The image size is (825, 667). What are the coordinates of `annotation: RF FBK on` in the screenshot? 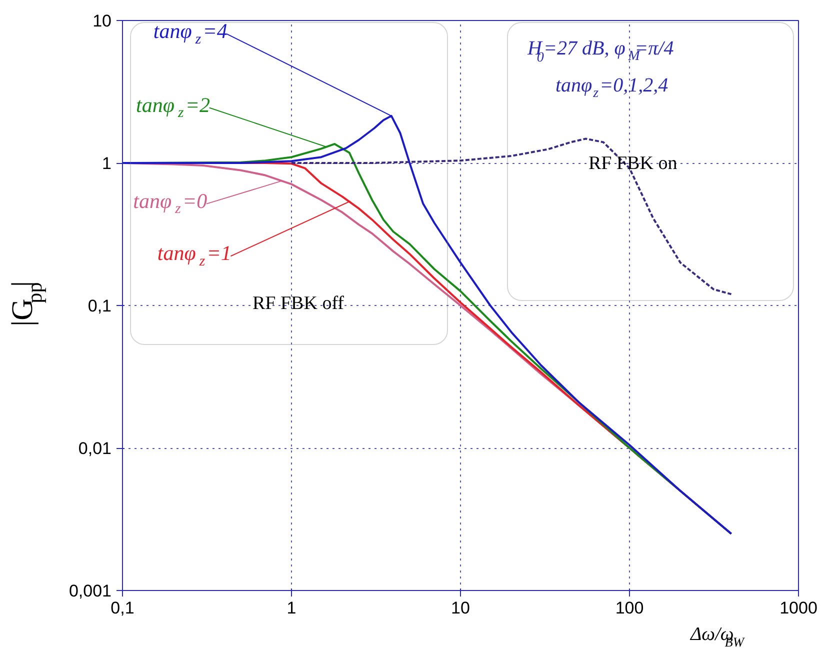 It's located at (633, 163).